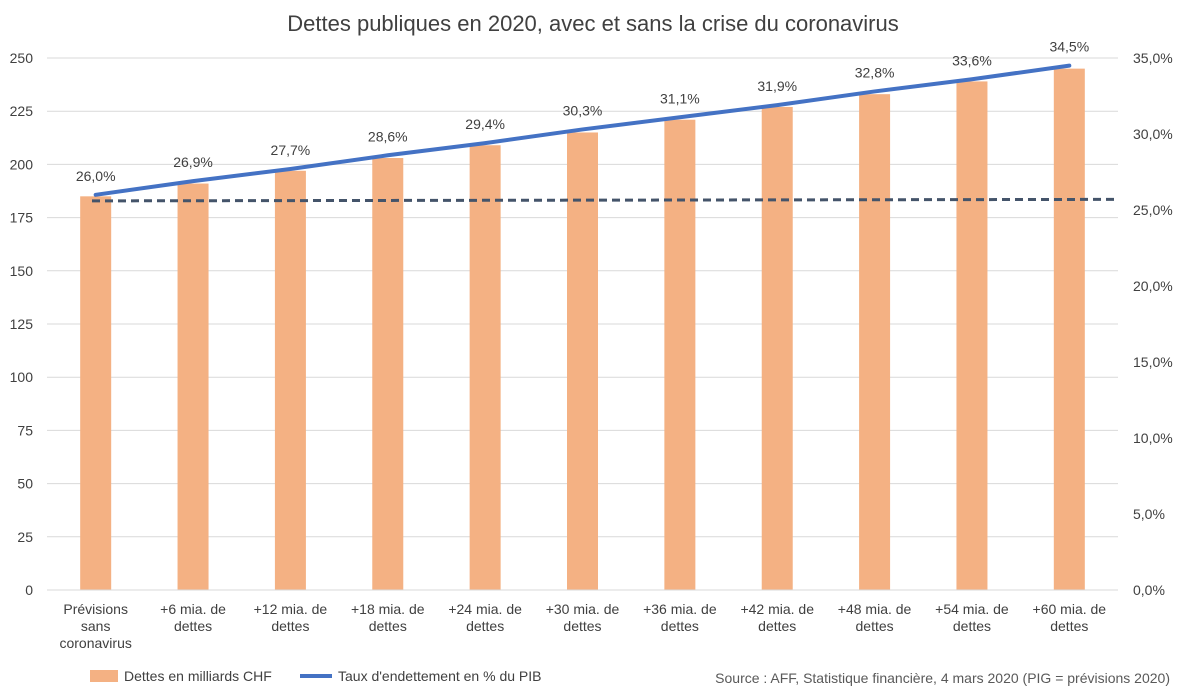 Image resolution: width=1187 pixels, height=698 pixels. Describe the element at coordinates (193, 609) in the screenshot. I see `x-category-label-line: +6 mia. de` at that location.